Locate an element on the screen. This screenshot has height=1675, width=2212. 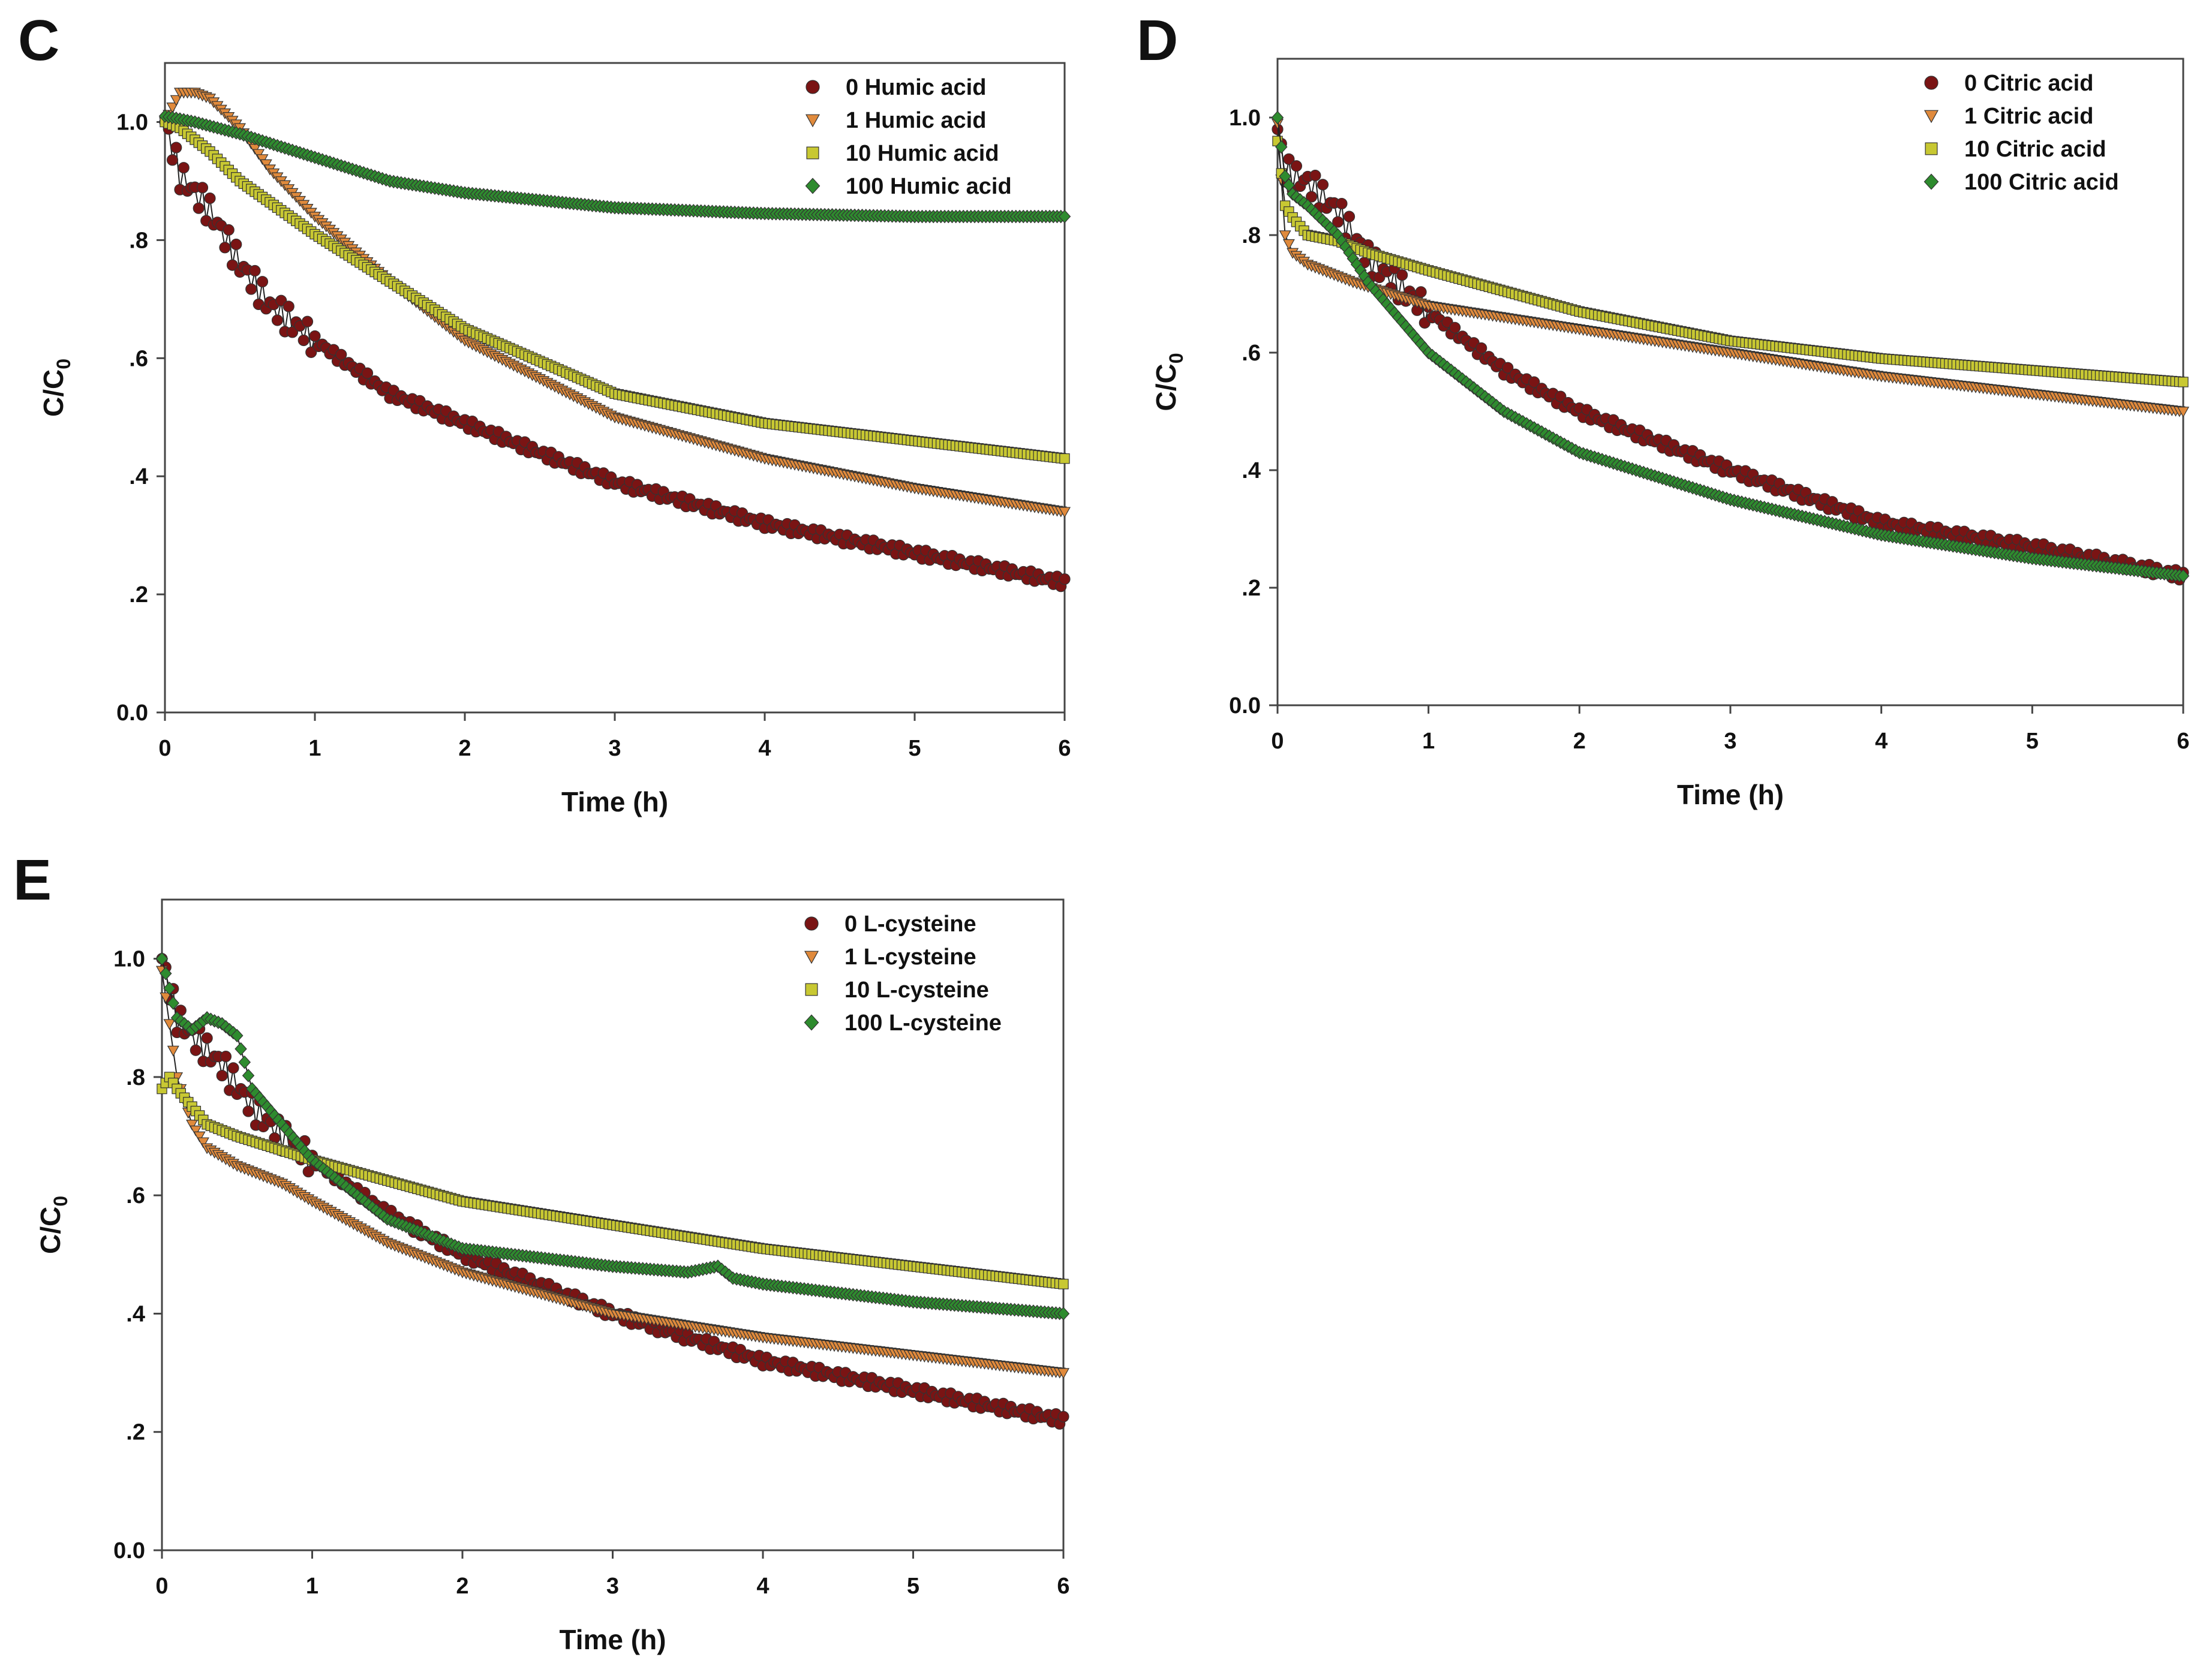
series-100-citric-acid is located at coordinates (1730, 346).